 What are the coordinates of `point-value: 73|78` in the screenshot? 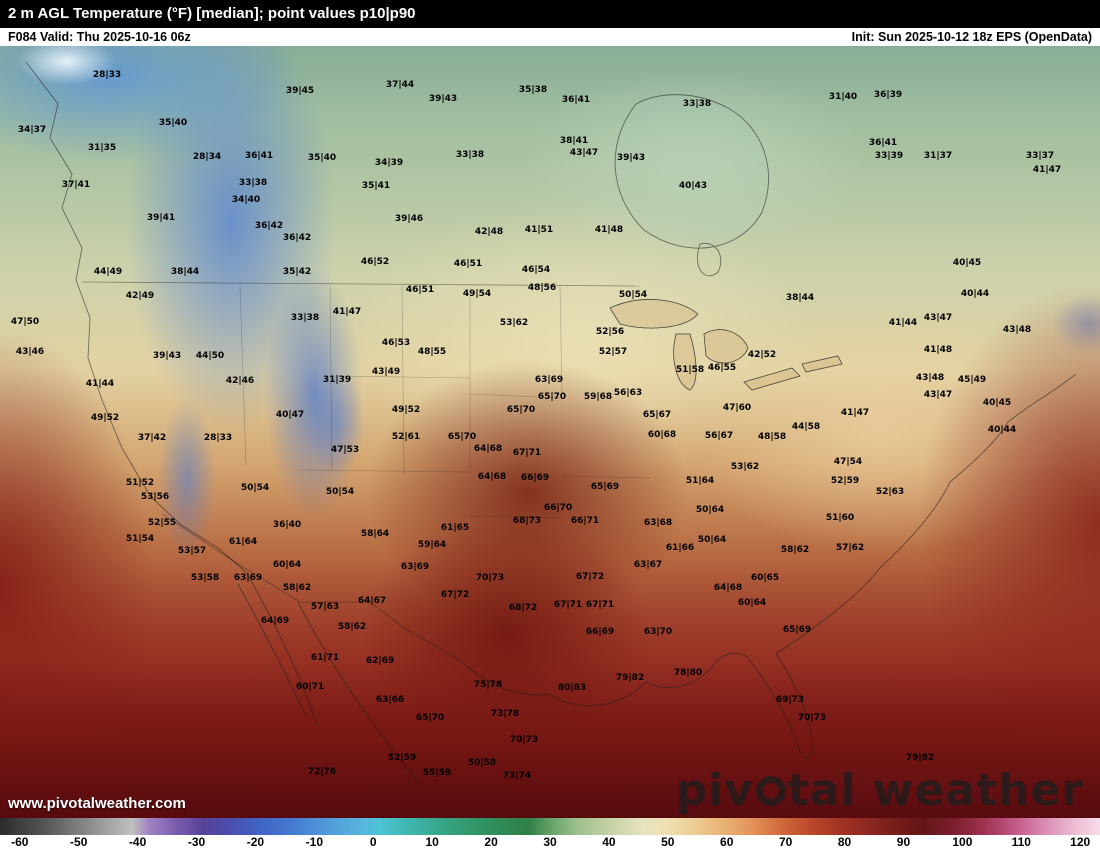 It's located at (505, 714).